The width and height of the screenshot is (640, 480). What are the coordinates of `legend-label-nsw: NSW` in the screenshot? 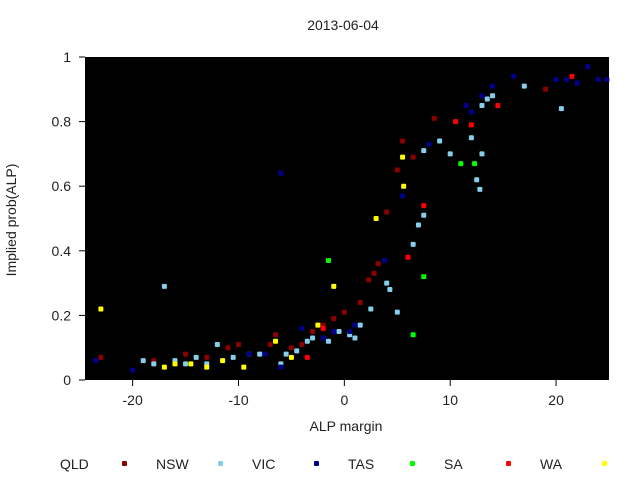 It's located at (172, 464).